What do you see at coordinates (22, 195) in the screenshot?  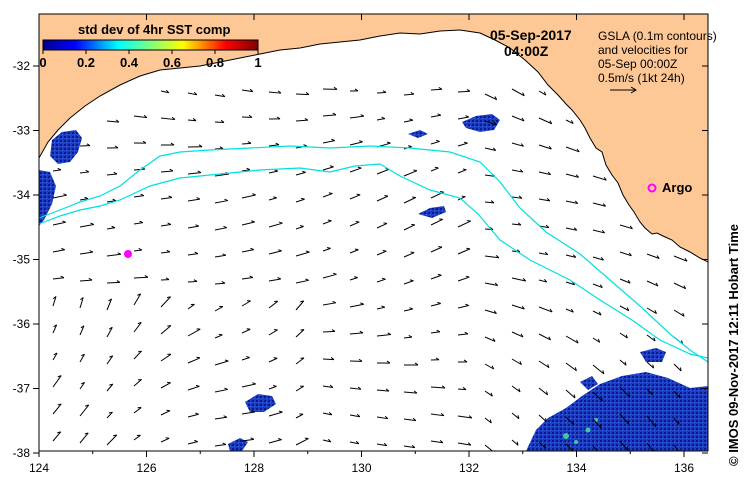 I see `lat-tick-label: -34` at bounding box center [22, 195].